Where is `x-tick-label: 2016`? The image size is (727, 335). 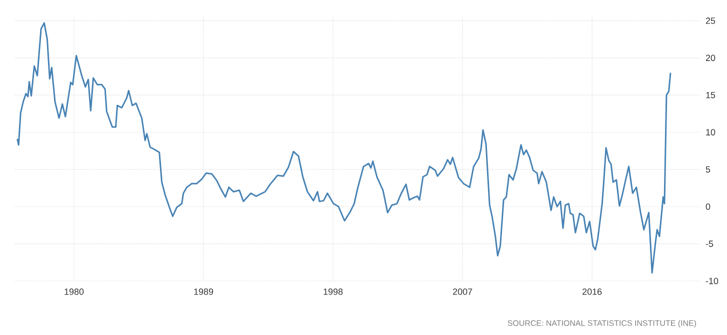
x-tick-label: 2016 is located at coordinates (592, 291).